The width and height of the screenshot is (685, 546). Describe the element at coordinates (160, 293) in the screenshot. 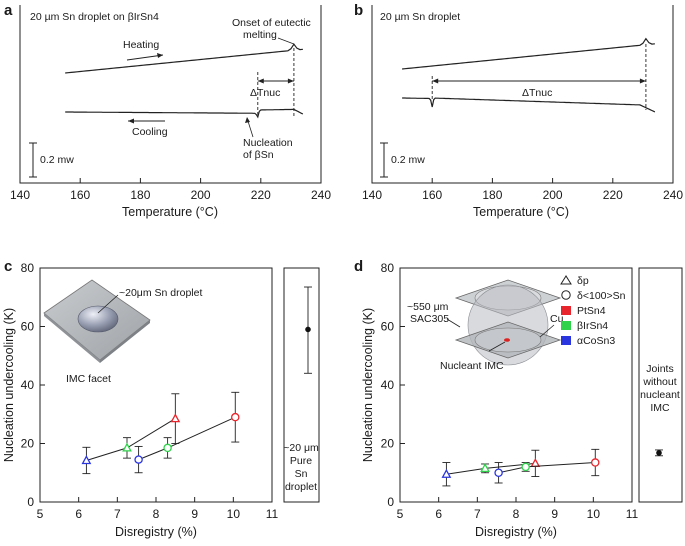

I see `panel-c-droplet-label: ~20μm Sn droplet` at that location.